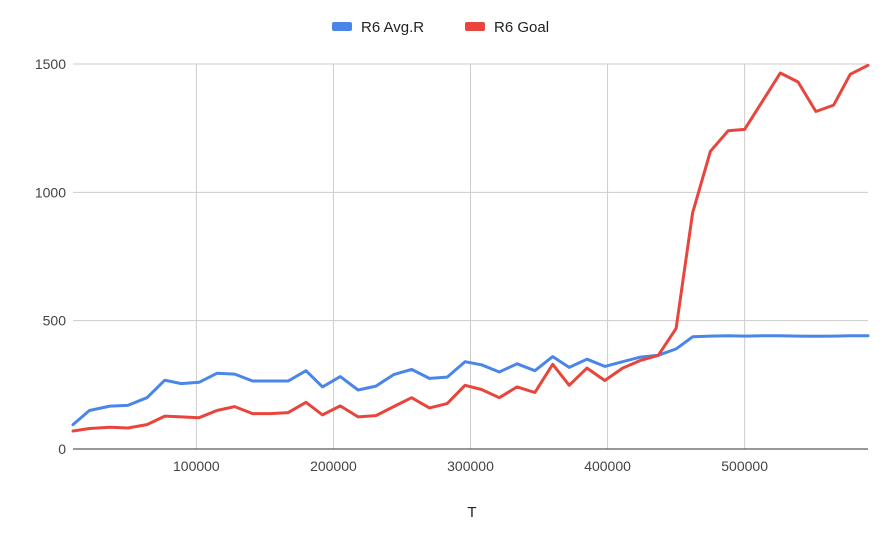 This screenshot has width=892, height=545. I want to click on y-tick-label: 0, so click(62, 449).